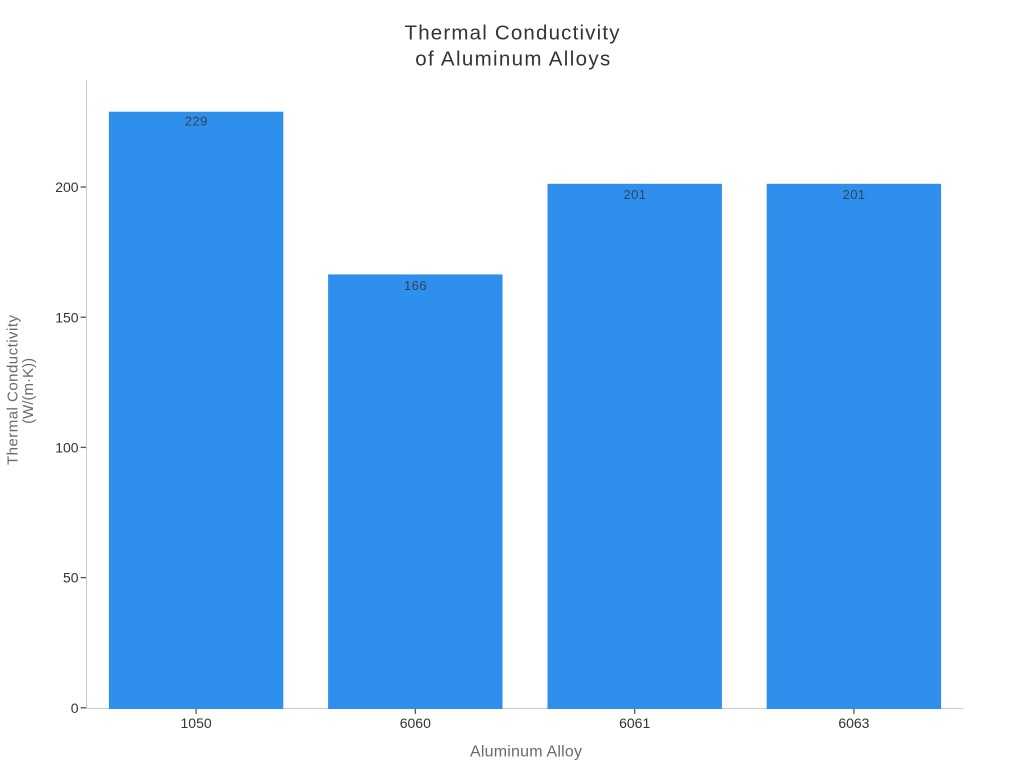  What do you see at coordinates (415, 723) in the screenshot?
I see `svg-text: 6060` at bounding box center [415, 723].